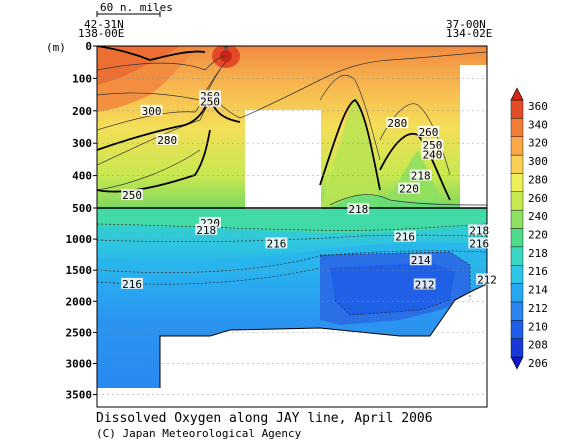  Describe the element at coordinates (226, 48) in the screenshot. I see `station-markers` at that location.